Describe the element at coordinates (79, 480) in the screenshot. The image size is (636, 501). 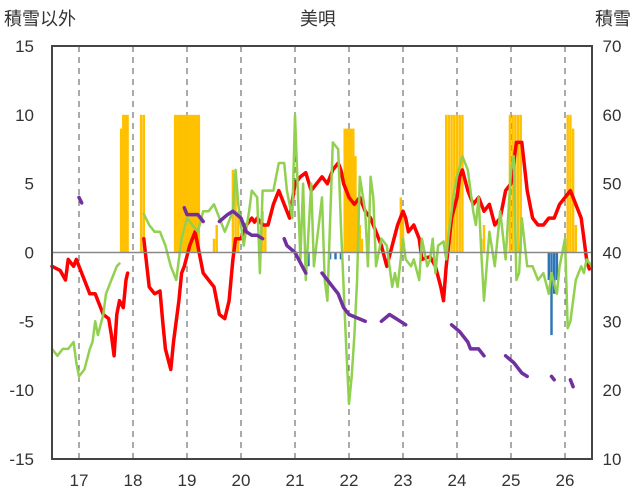
I see `x-tick-label: 17` at that location.